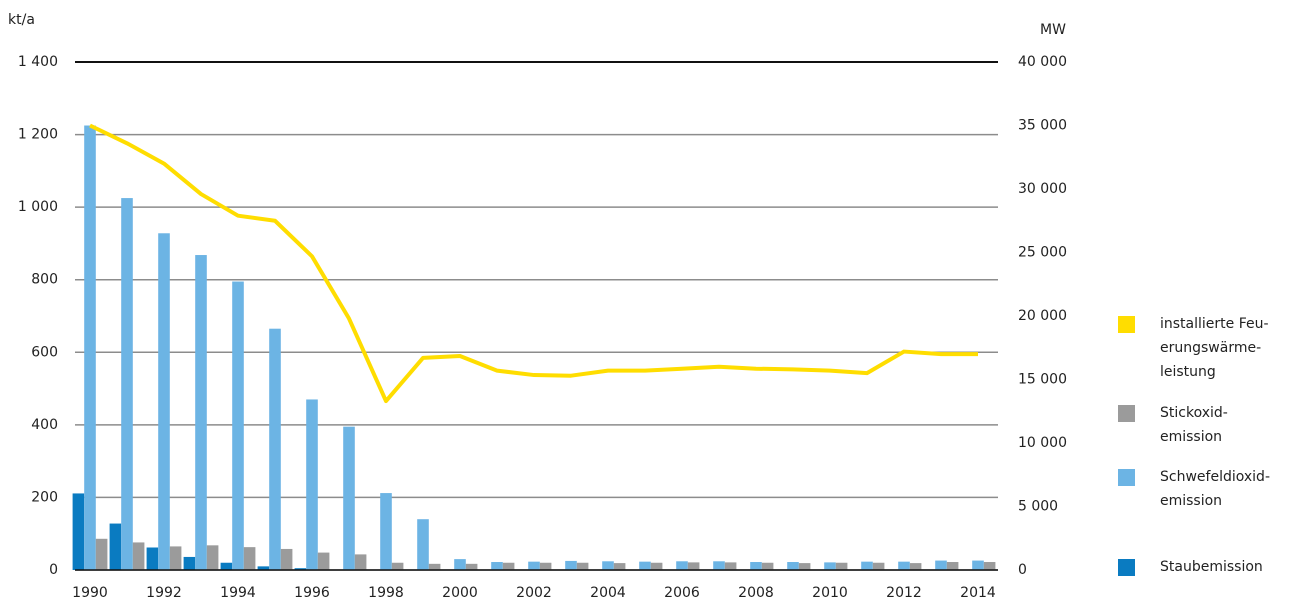 The height and width of the screenshot is (608, 1289). What do you see at coordinates (312, 593) in the screenshot?
I see `x-tick-label: 1996` at bounding box center [312, 593].